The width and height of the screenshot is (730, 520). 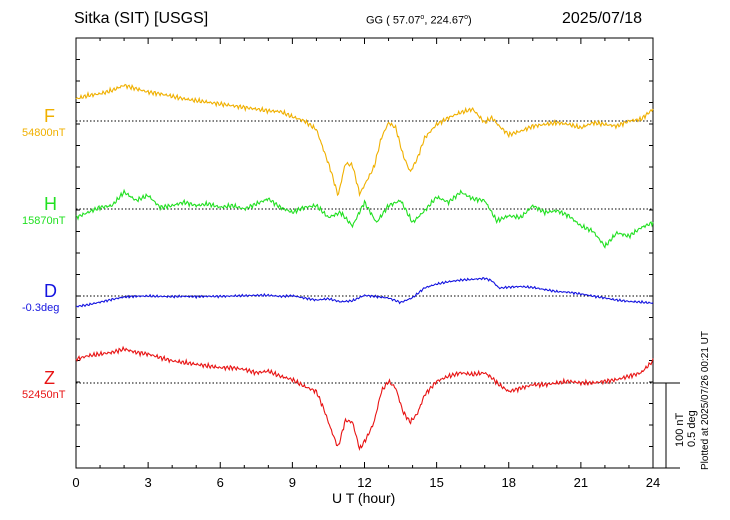 What do you see at coordinates (666, 425) in the screenshot?
I see `scale-bar` at bounding box center [666, 425].